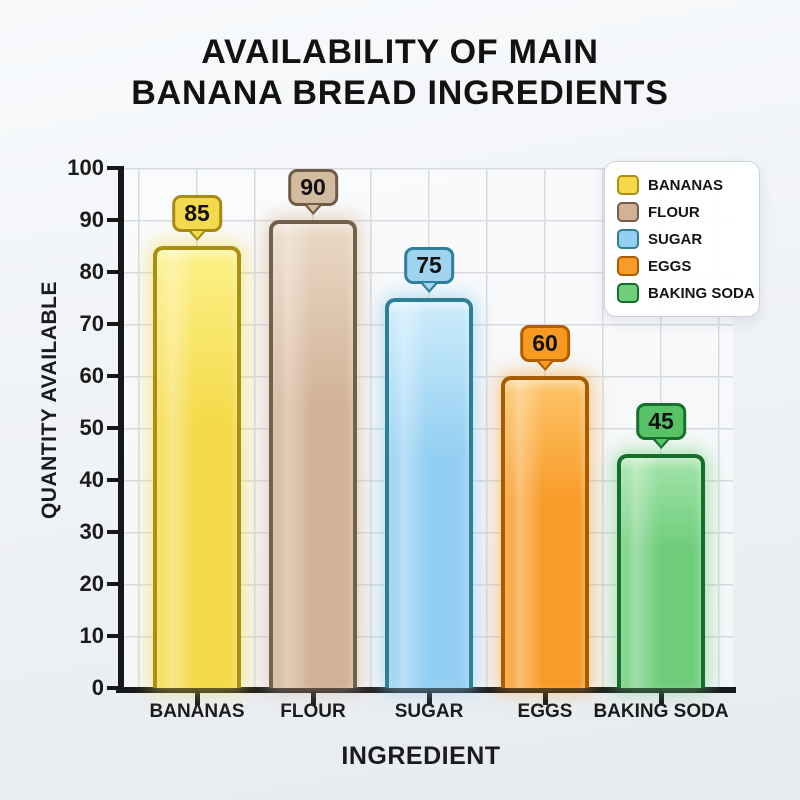 The image size is (800, 800). Describe the element at coordinates (313, 187) in the screenshot. I see `value-label-flour: 90` at that location.